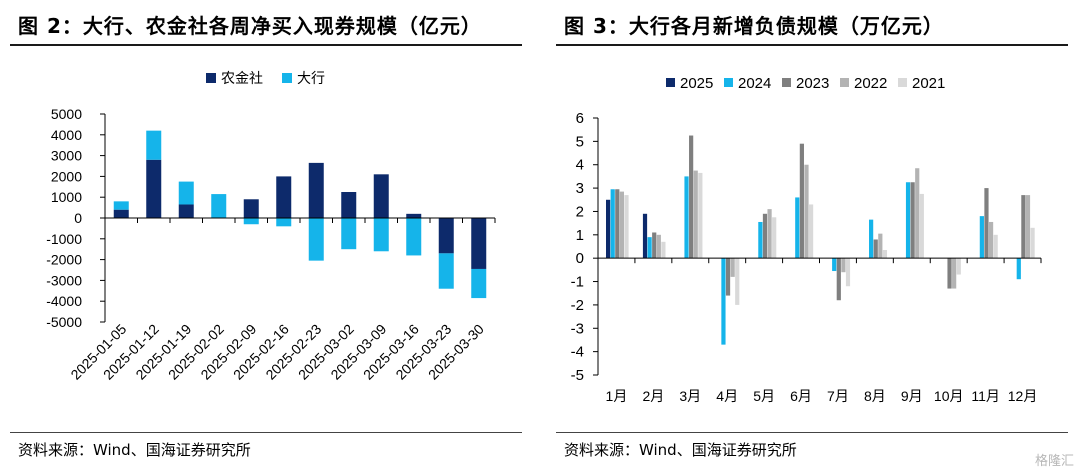 Image resolution: width=1080 pixels, height=473 pixels. Describe the element at coordinates (696, 83) in the screenshot. I see `legend-label: 2025` at that location.